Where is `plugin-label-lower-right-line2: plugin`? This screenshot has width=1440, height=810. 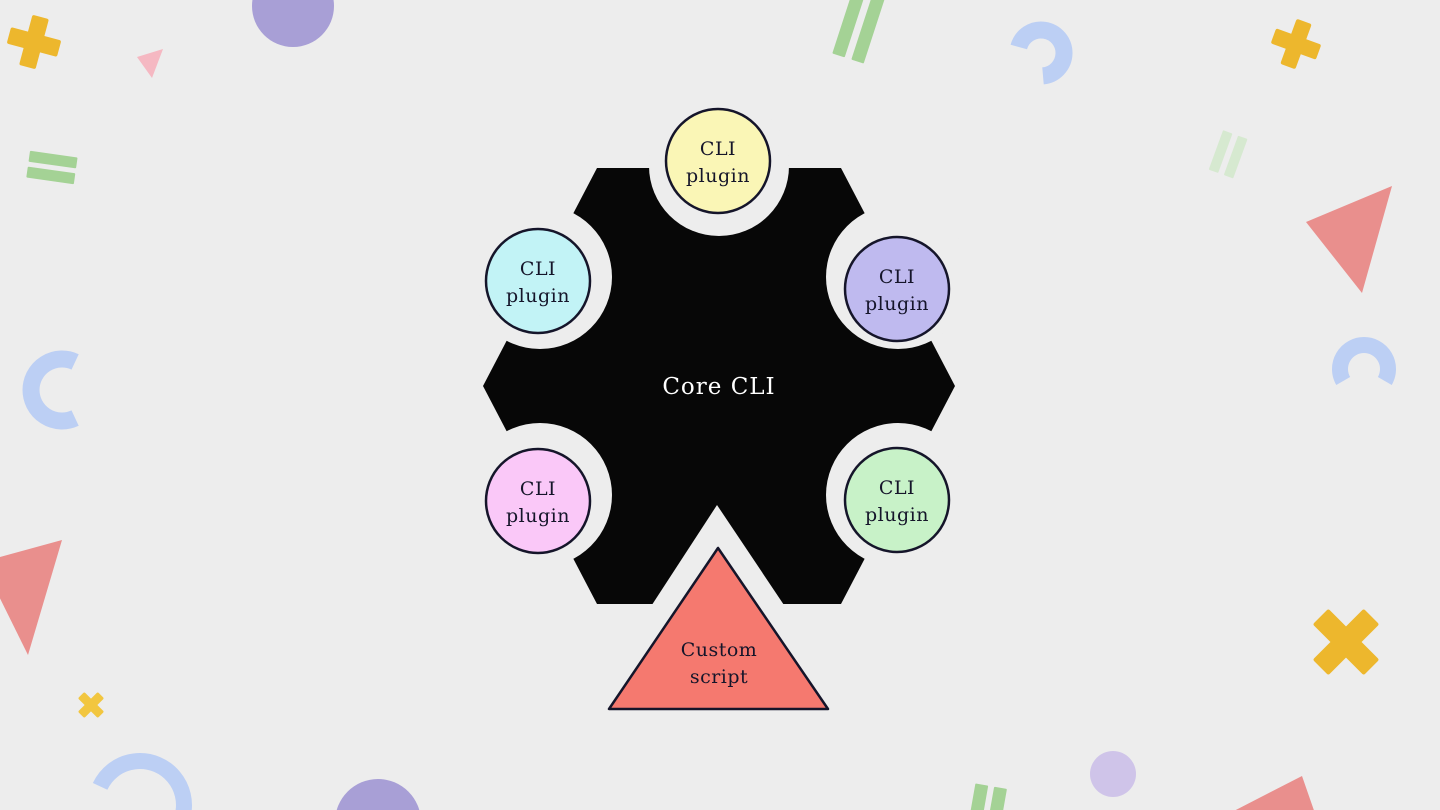
plugin-label-lower-right-line2: plugin is located at coordinates (897, 515).